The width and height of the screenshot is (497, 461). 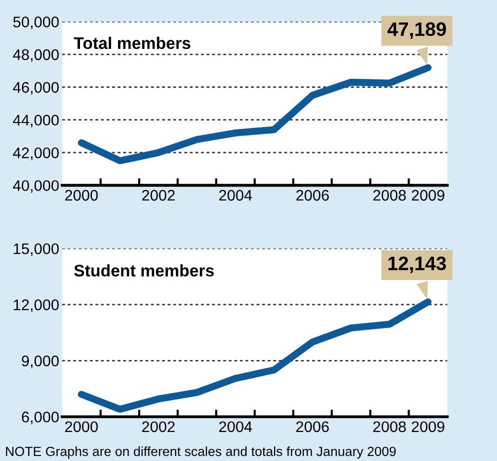 What do you see at coordinates (35, 55) in the screenshot?
I see `y-tick-label: 48,000` at bounding box center [35, 55].